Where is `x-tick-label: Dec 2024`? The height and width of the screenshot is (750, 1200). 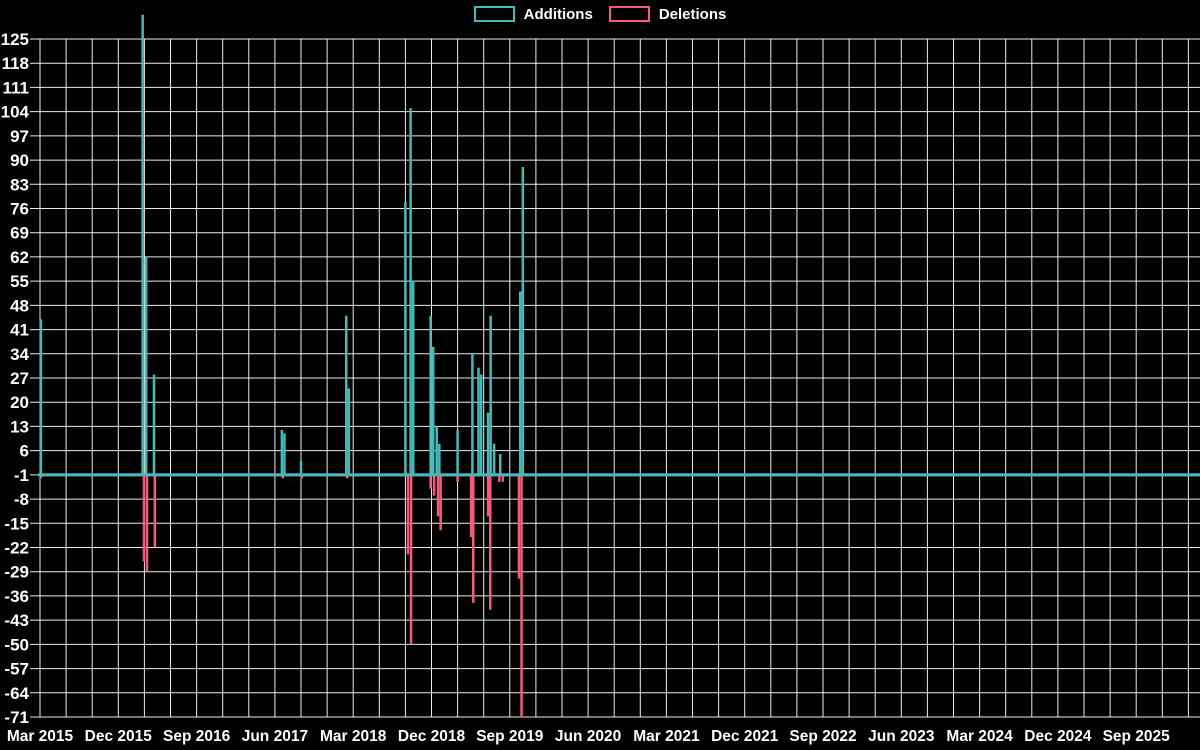
x-tick-label: Dec 2024 is located at coordinates (1058, 736).